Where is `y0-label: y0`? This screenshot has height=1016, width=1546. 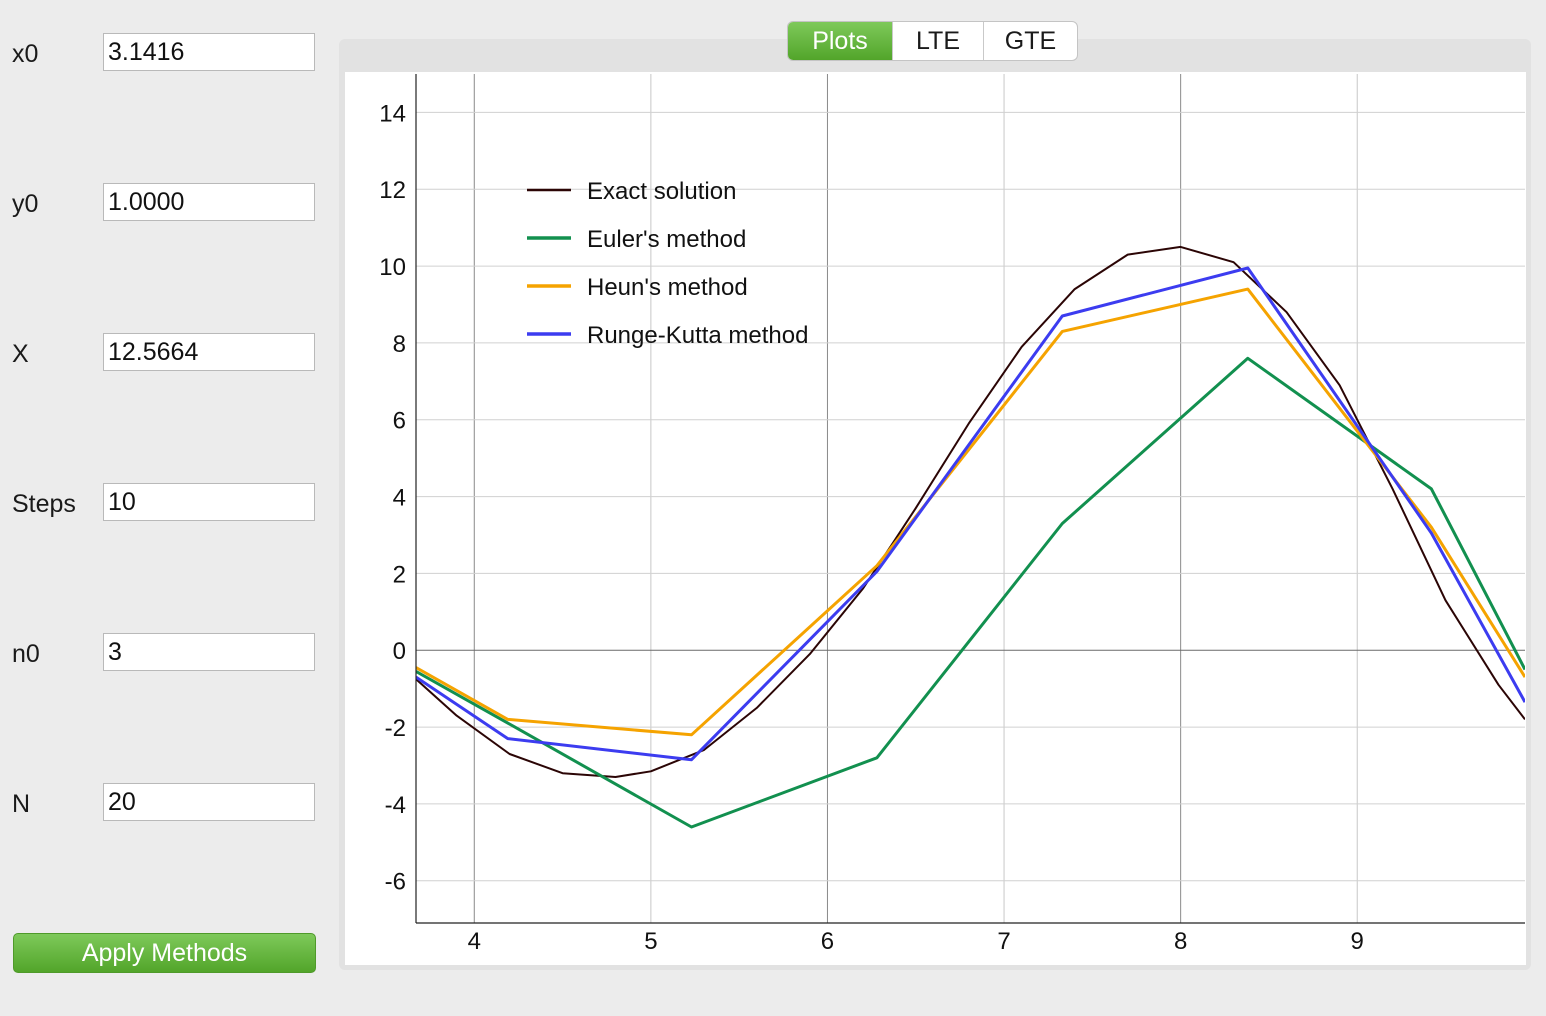 y0-label: y0 is located at coordinates (25, 204).